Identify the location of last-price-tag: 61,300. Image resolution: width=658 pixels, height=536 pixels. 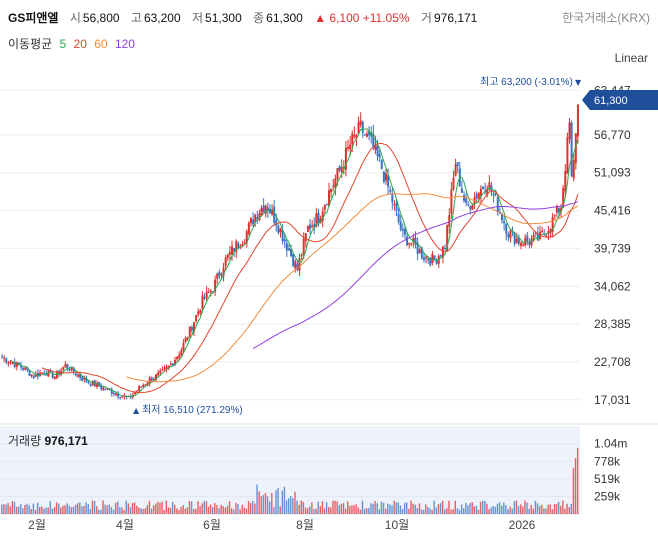
(620, 100).